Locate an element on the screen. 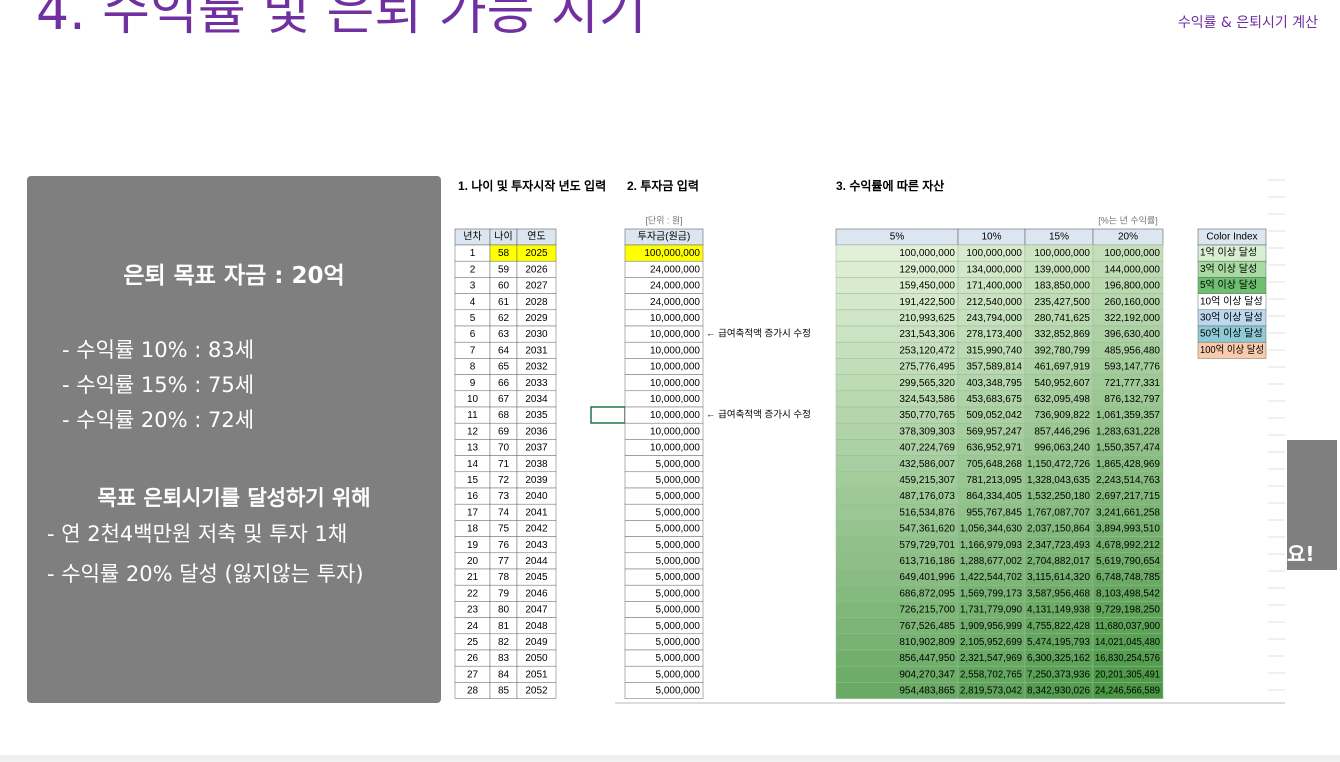 This screenshot has width=1340, height=762. cell-value: 63 is located at coordinates (504, 334).